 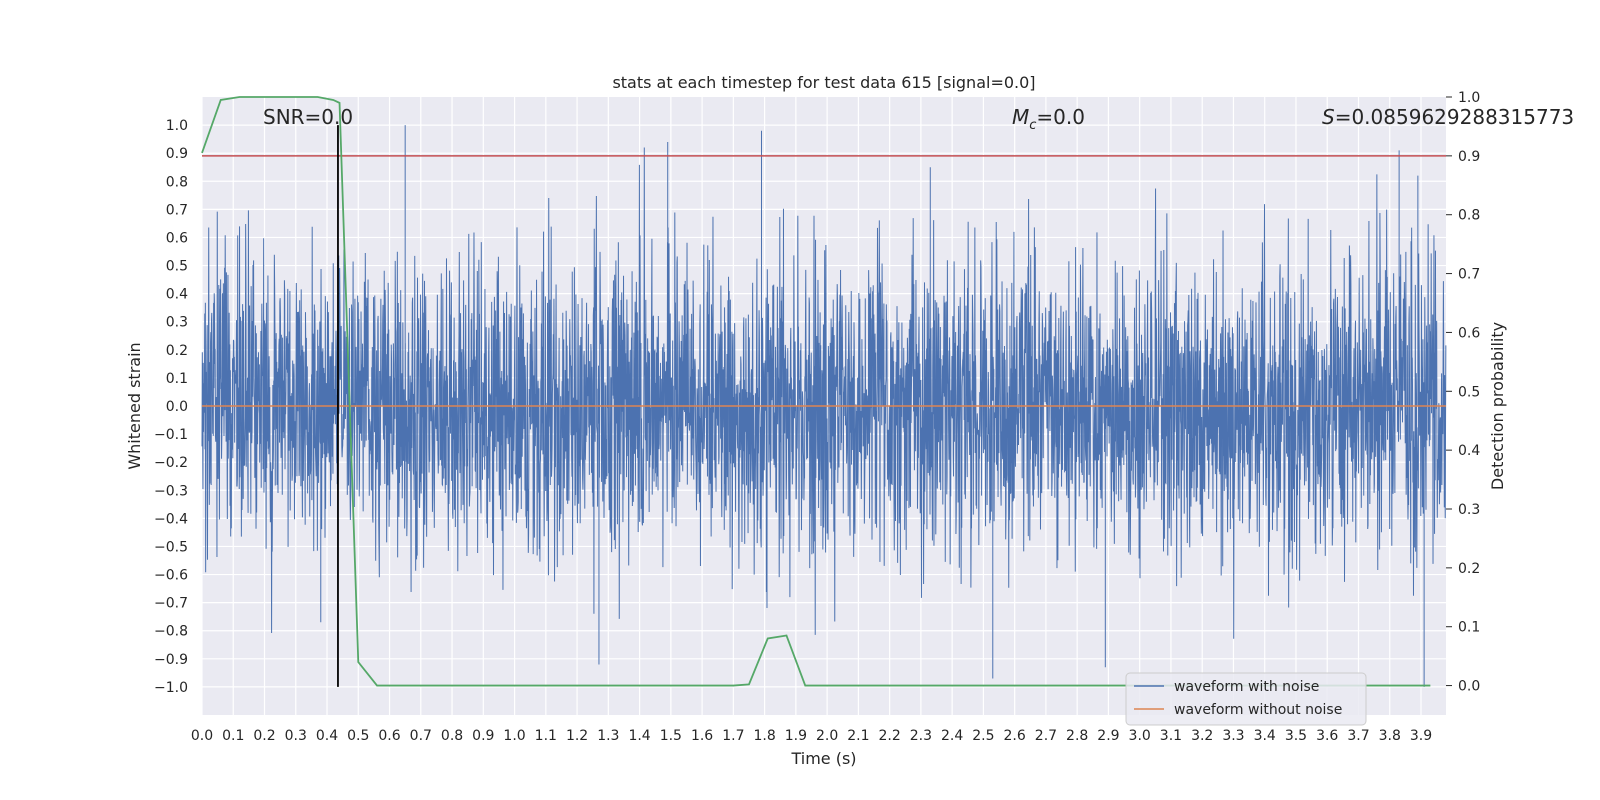 I want to click on y-right-tick-label: 0.1, so click(x=1469, y=628).